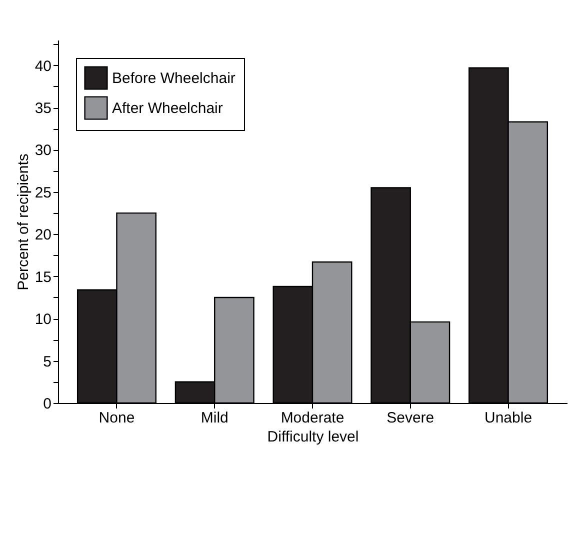 This screenshot has width=582, height=534. Describe the element at coordinates (47, 361) in the screenshot. I see `y-tick-label: 5` at that location.